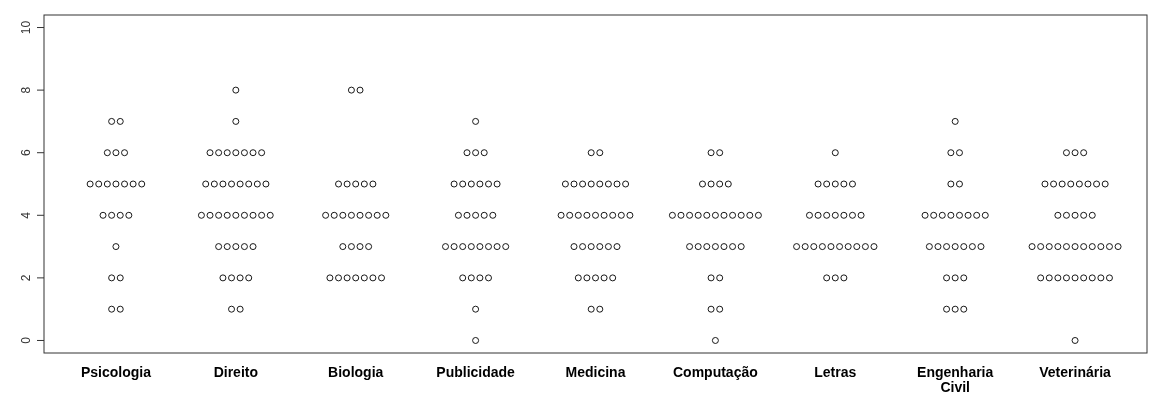 This screenshot has height=419, width=1160. What do you see at coordinates (715, 372) in the screenshot?
I see `x-tick-label: Computação` at bounding box center [715, 372].